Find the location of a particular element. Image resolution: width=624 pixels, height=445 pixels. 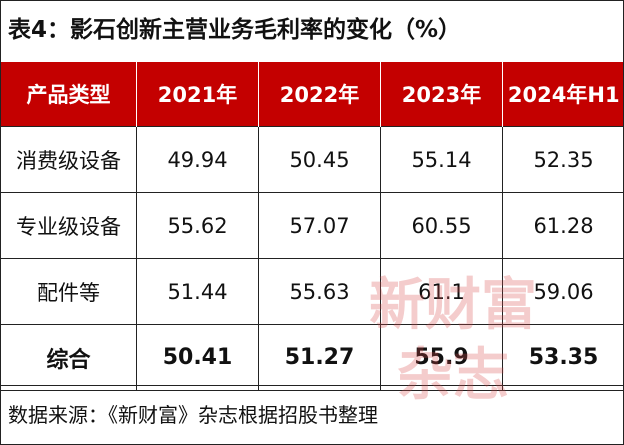

row-label: 消费级设备 is located at coordinates (68, 159).